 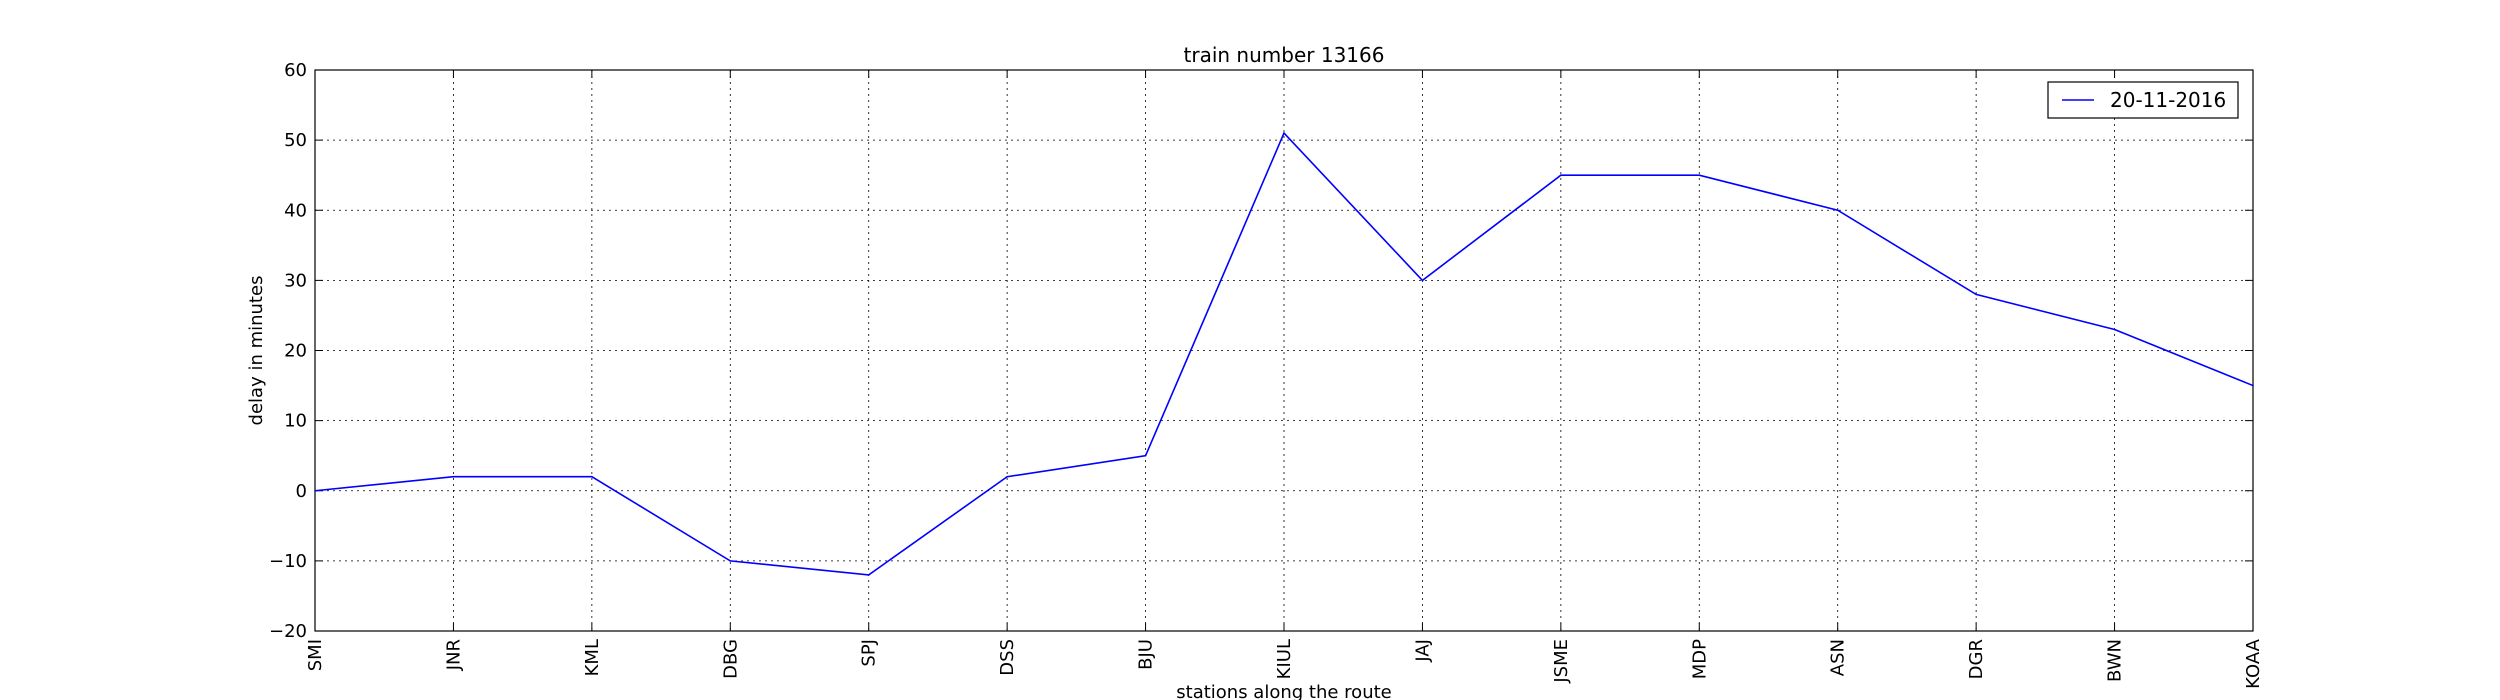 What do you see at coordinates (295, 70) in the screenshot?
I see `y-tick-label: 60` at bounding box center [295, 70].